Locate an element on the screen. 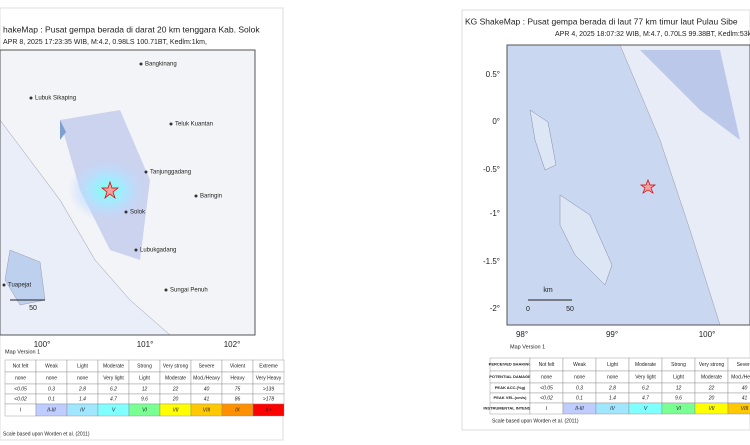 This screenshot has width=750, height=445. legend-cell-text: IV is located at coordinates (612, 409).